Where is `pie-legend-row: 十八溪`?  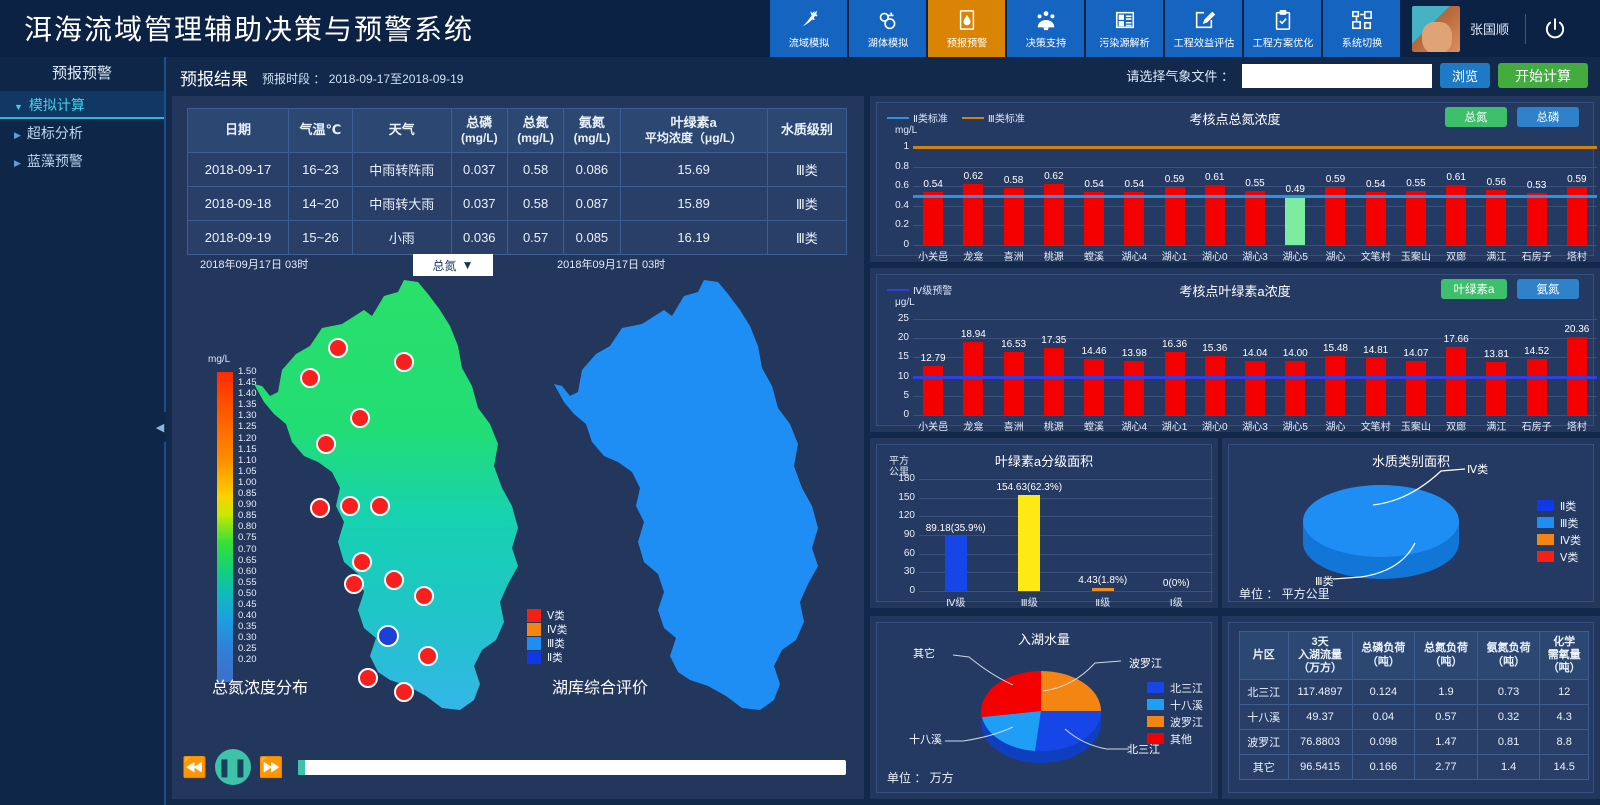
pie-legend-row: 十八溪 is located at coordinates (1175, 704).